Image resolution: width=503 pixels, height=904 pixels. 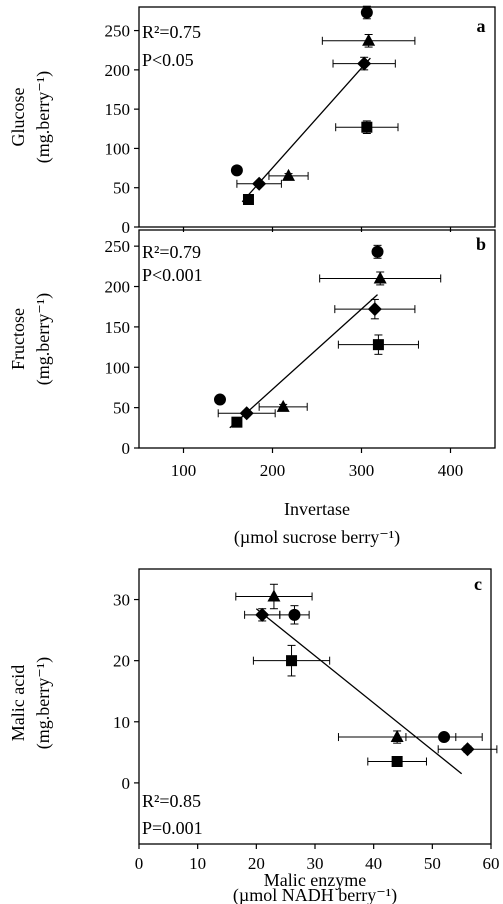 What do you see at coordinates (171, 801) in the screenshot?
I see `panel-c-r-squared: R²=0.85` at bounding box center [171, 801].